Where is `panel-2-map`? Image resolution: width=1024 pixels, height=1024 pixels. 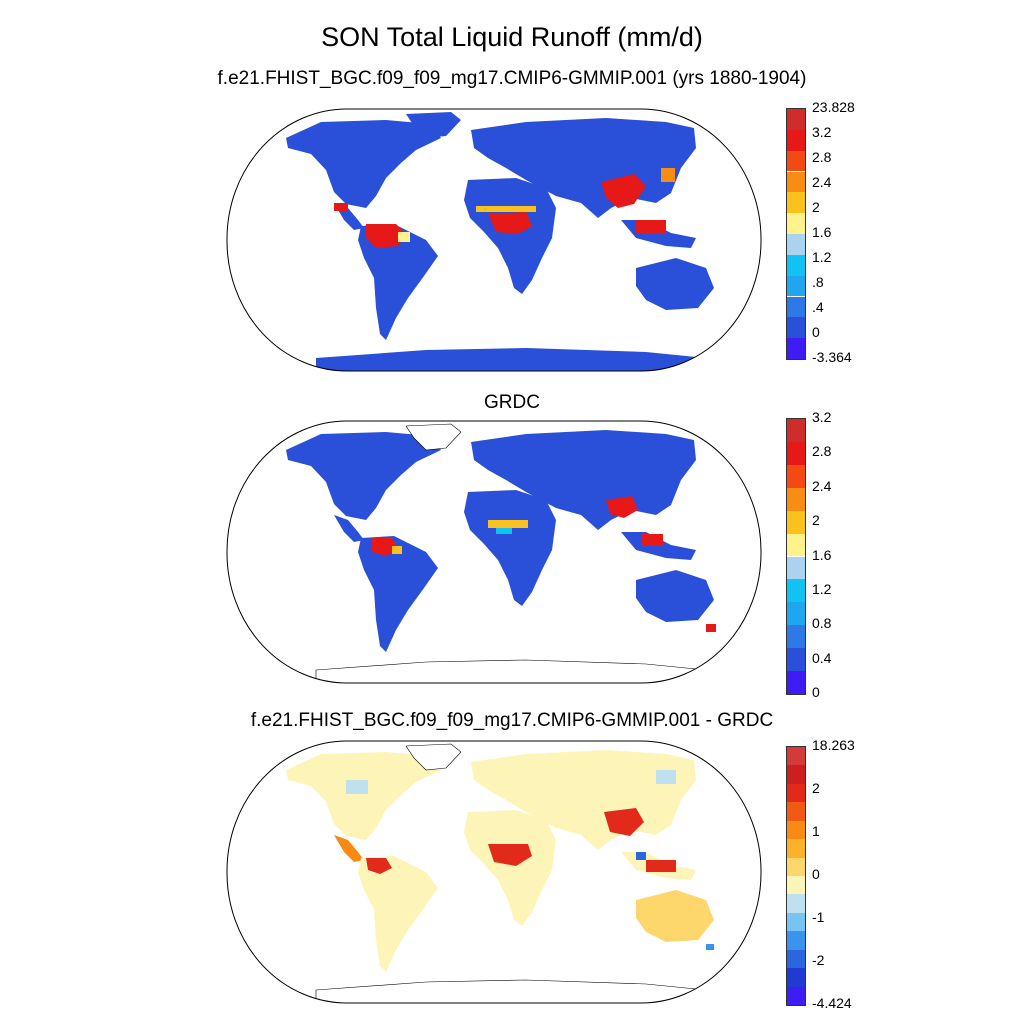
panel-2-map is located at coordinates (494, 552).